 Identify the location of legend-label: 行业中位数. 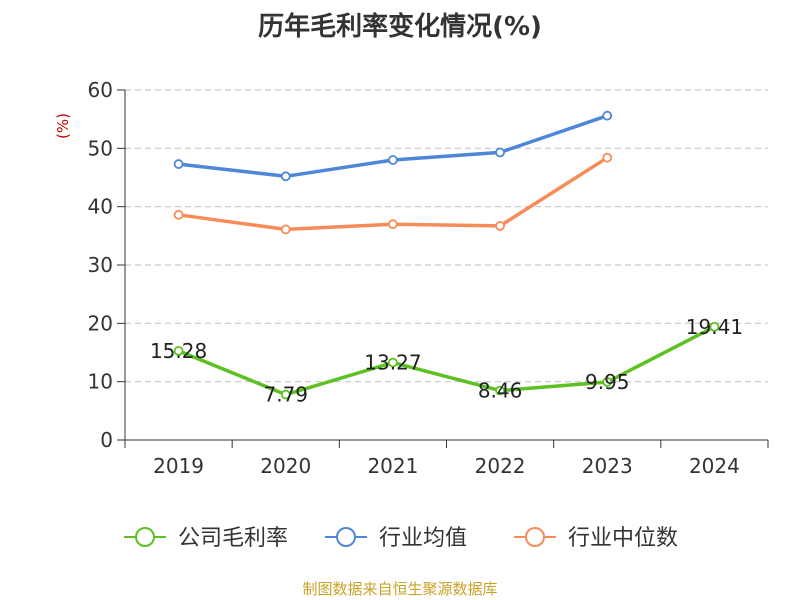
(623, 538).